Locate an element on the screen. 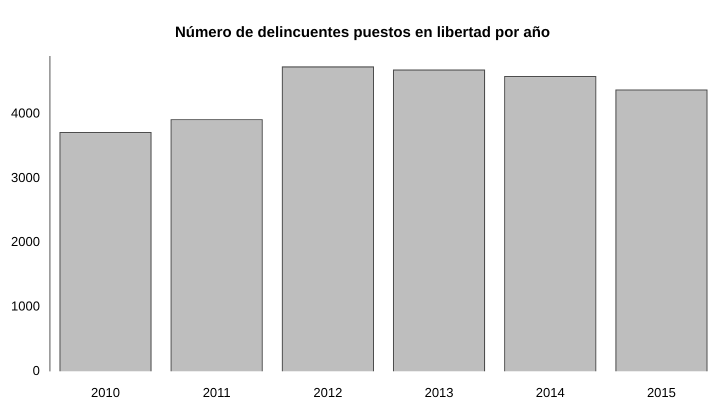  x-tick-label: 2011 is located at coordinates (216, 392).